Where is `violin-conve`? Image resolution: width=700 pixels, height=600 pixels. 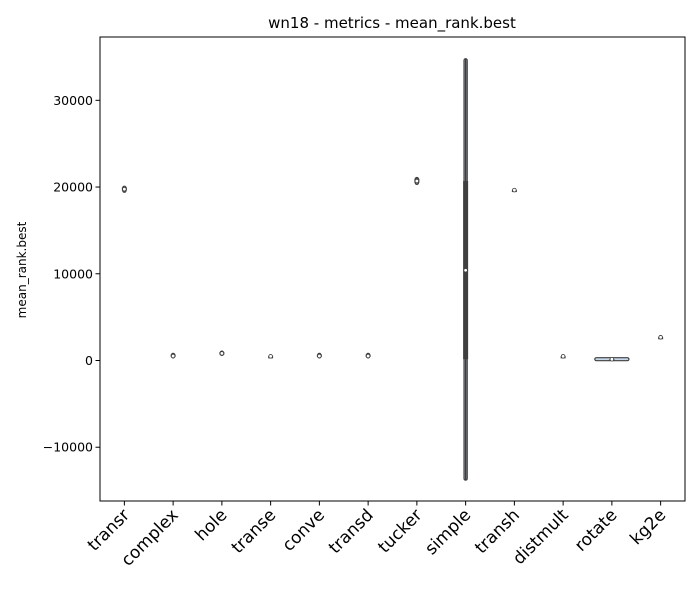 violin-conve is located at coordinates (319, 355).